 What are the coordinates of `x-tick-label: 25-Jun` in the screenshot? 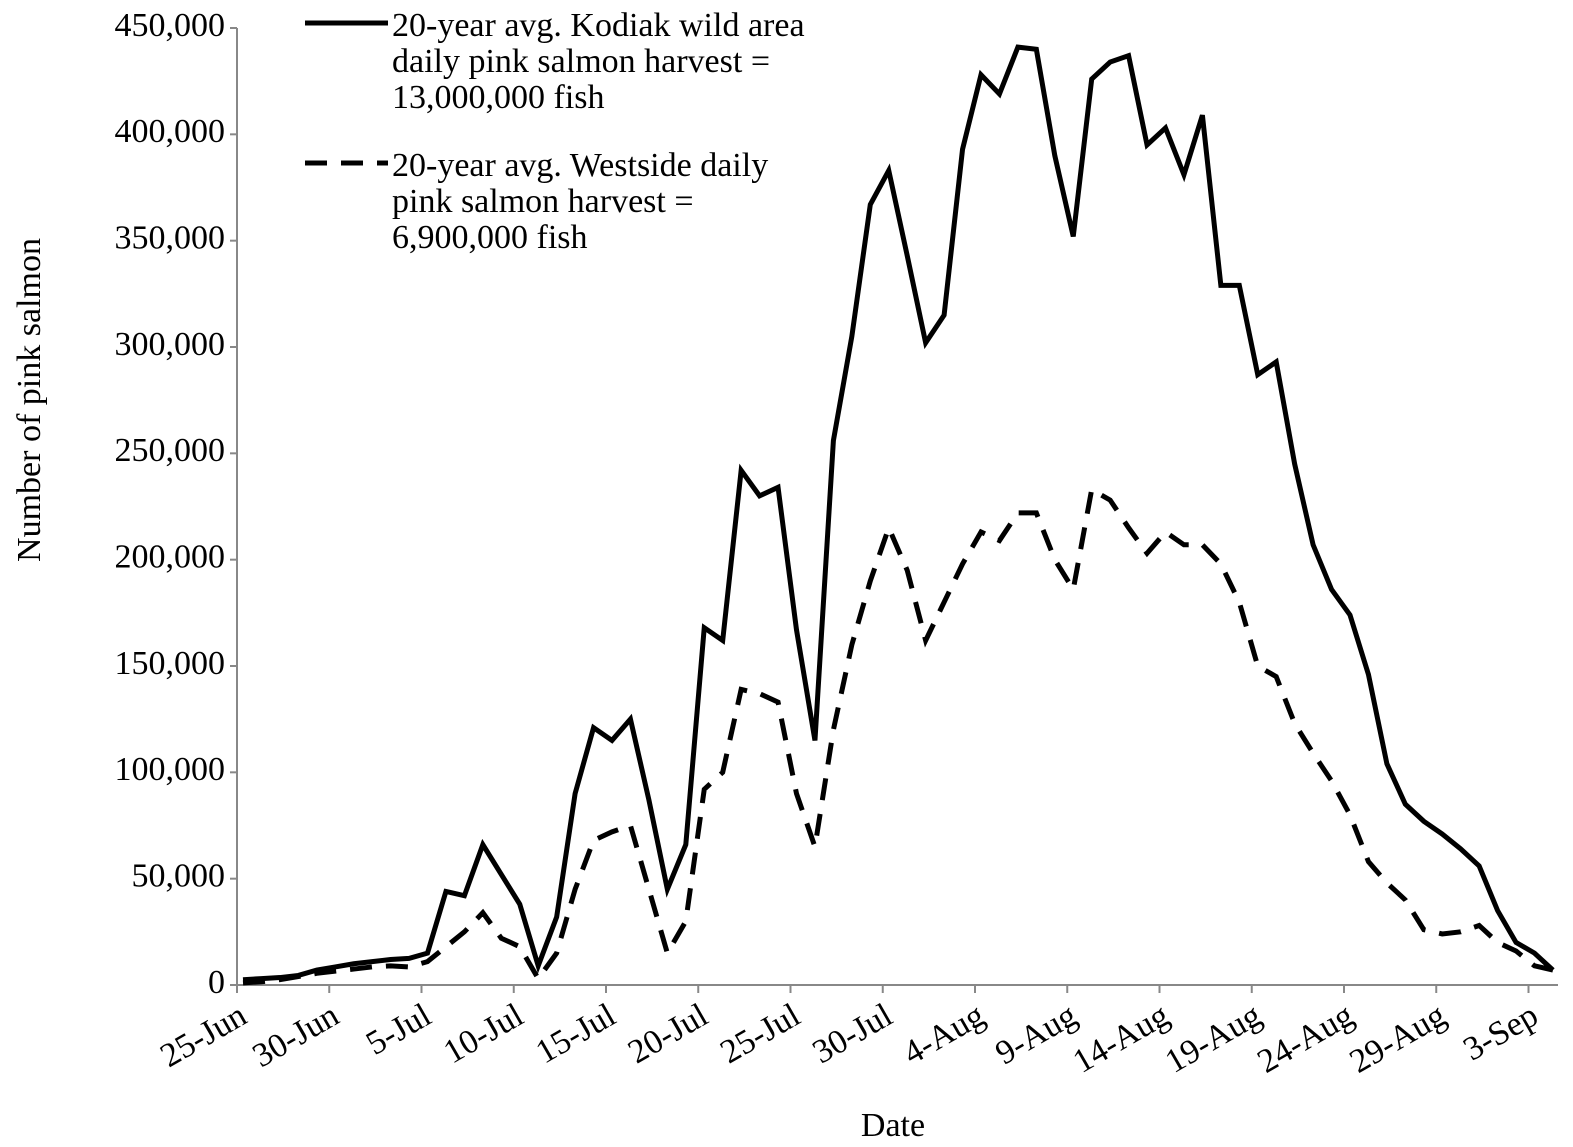 It's located at (203, 1036).